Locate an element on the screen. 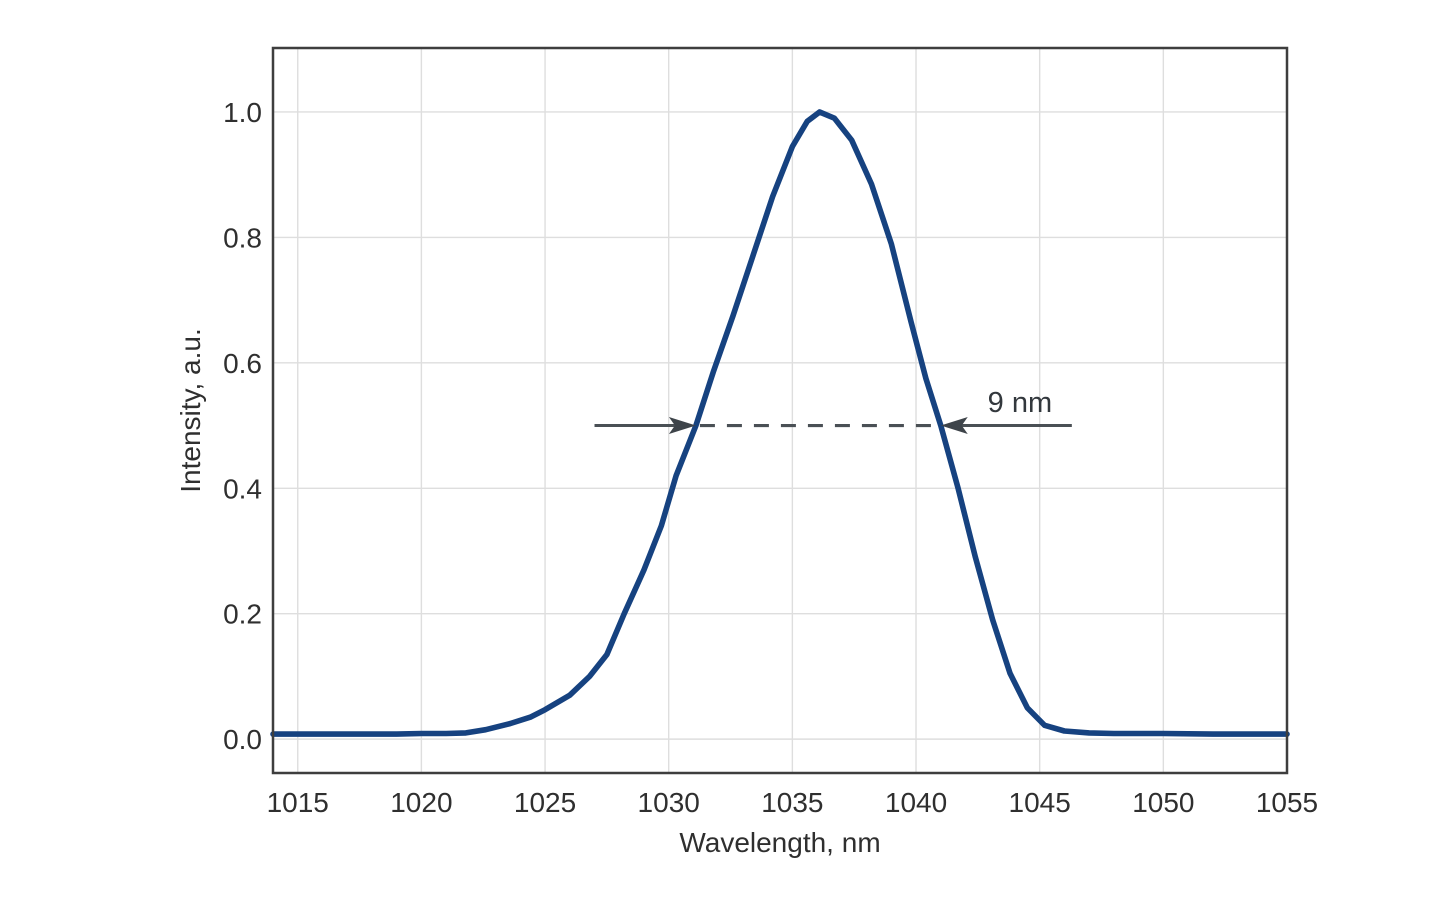 Image resolution: width=1440 pixels, height=900 pixels. fwhm-annotation: 9 nm is located at coordinates (833, 411).